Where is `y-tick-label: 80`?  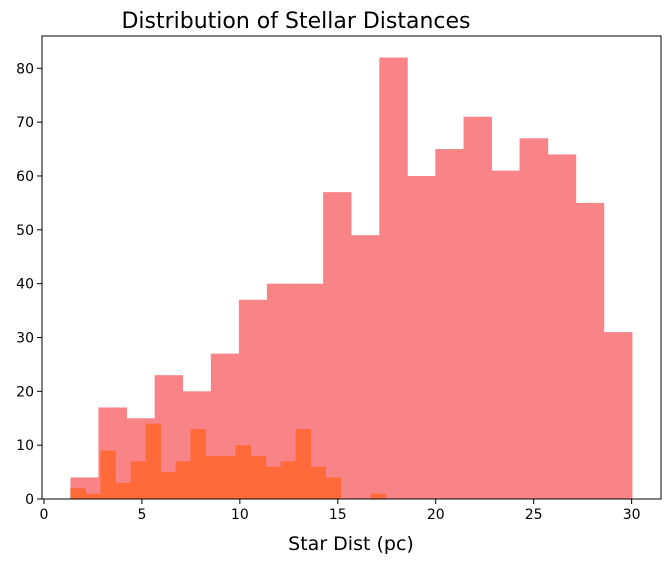 y-tick-label: 80 is located at coordinates (25, 69).